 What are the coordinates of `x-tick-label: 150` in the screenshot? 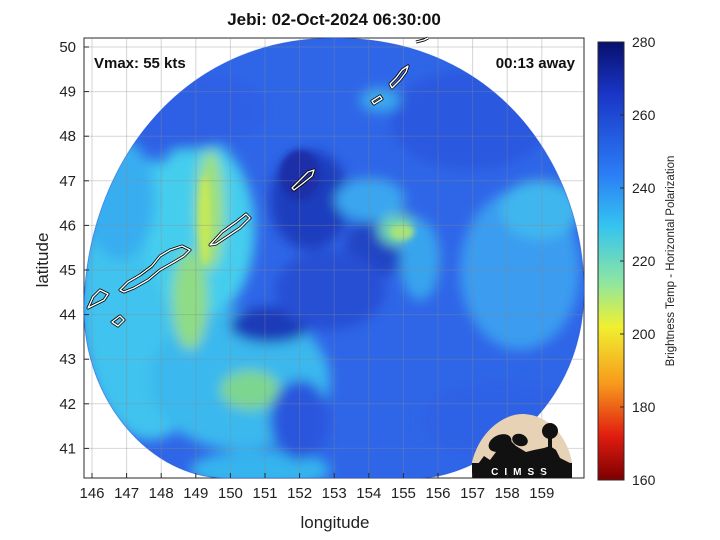 It's located at (230, 493).